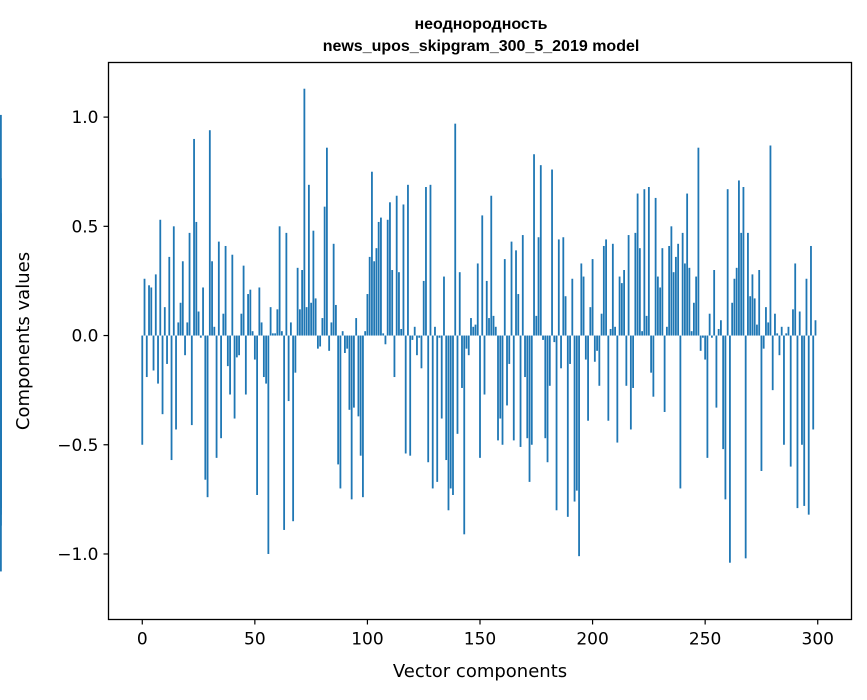 Image resolution: width=867 pixels, height=700 pixels. What do you see at coordinates (23, 341) in the screenshot?
I see `y-axis-label: Components values` at bounding box center [23, 341].